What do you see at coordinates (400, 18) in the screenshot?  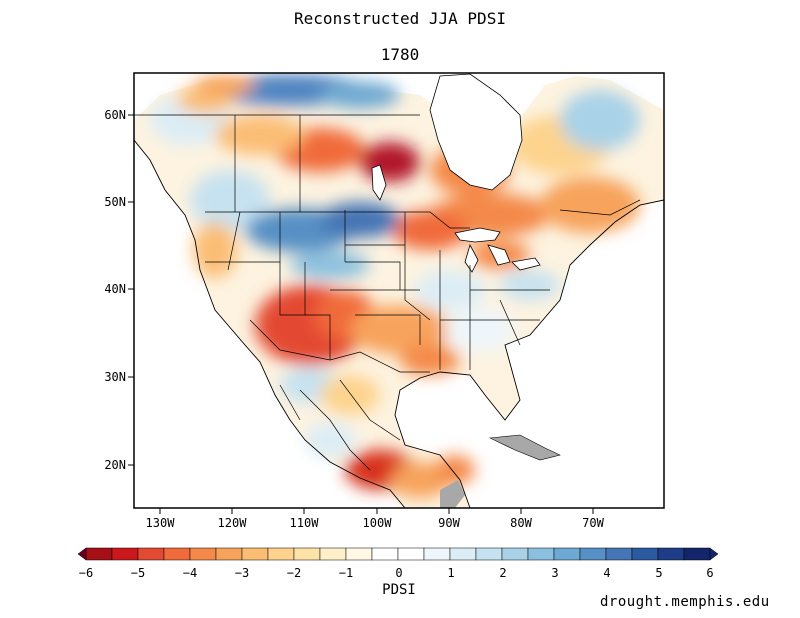 I see `chart-title: Reconstructed JJA PDSI` at bounding box center [400, 18].